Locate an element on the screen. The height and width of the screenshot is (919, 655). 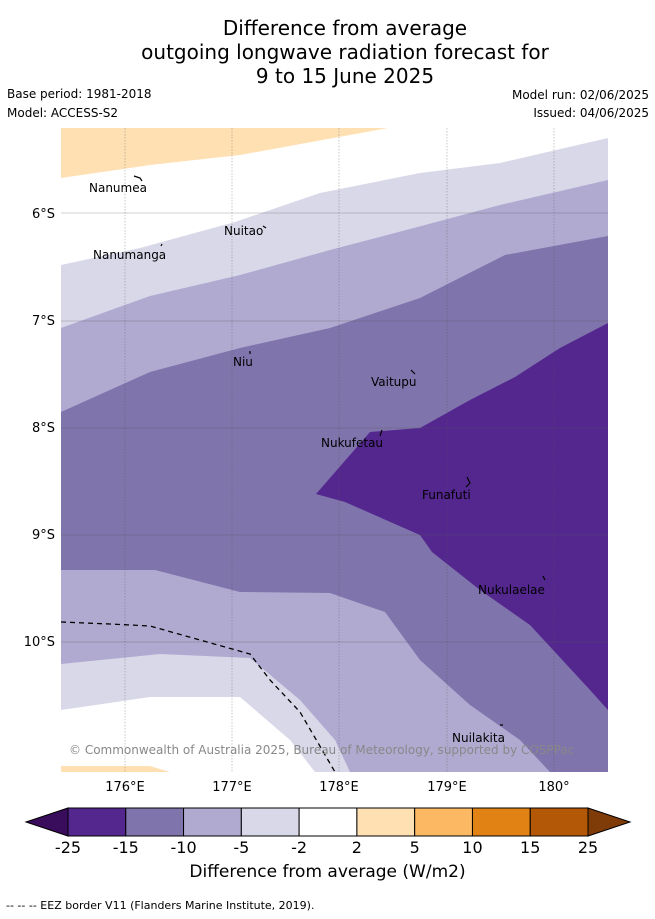
colorbar-segment-minus10-minus5 is located at coordinates (212, 822).